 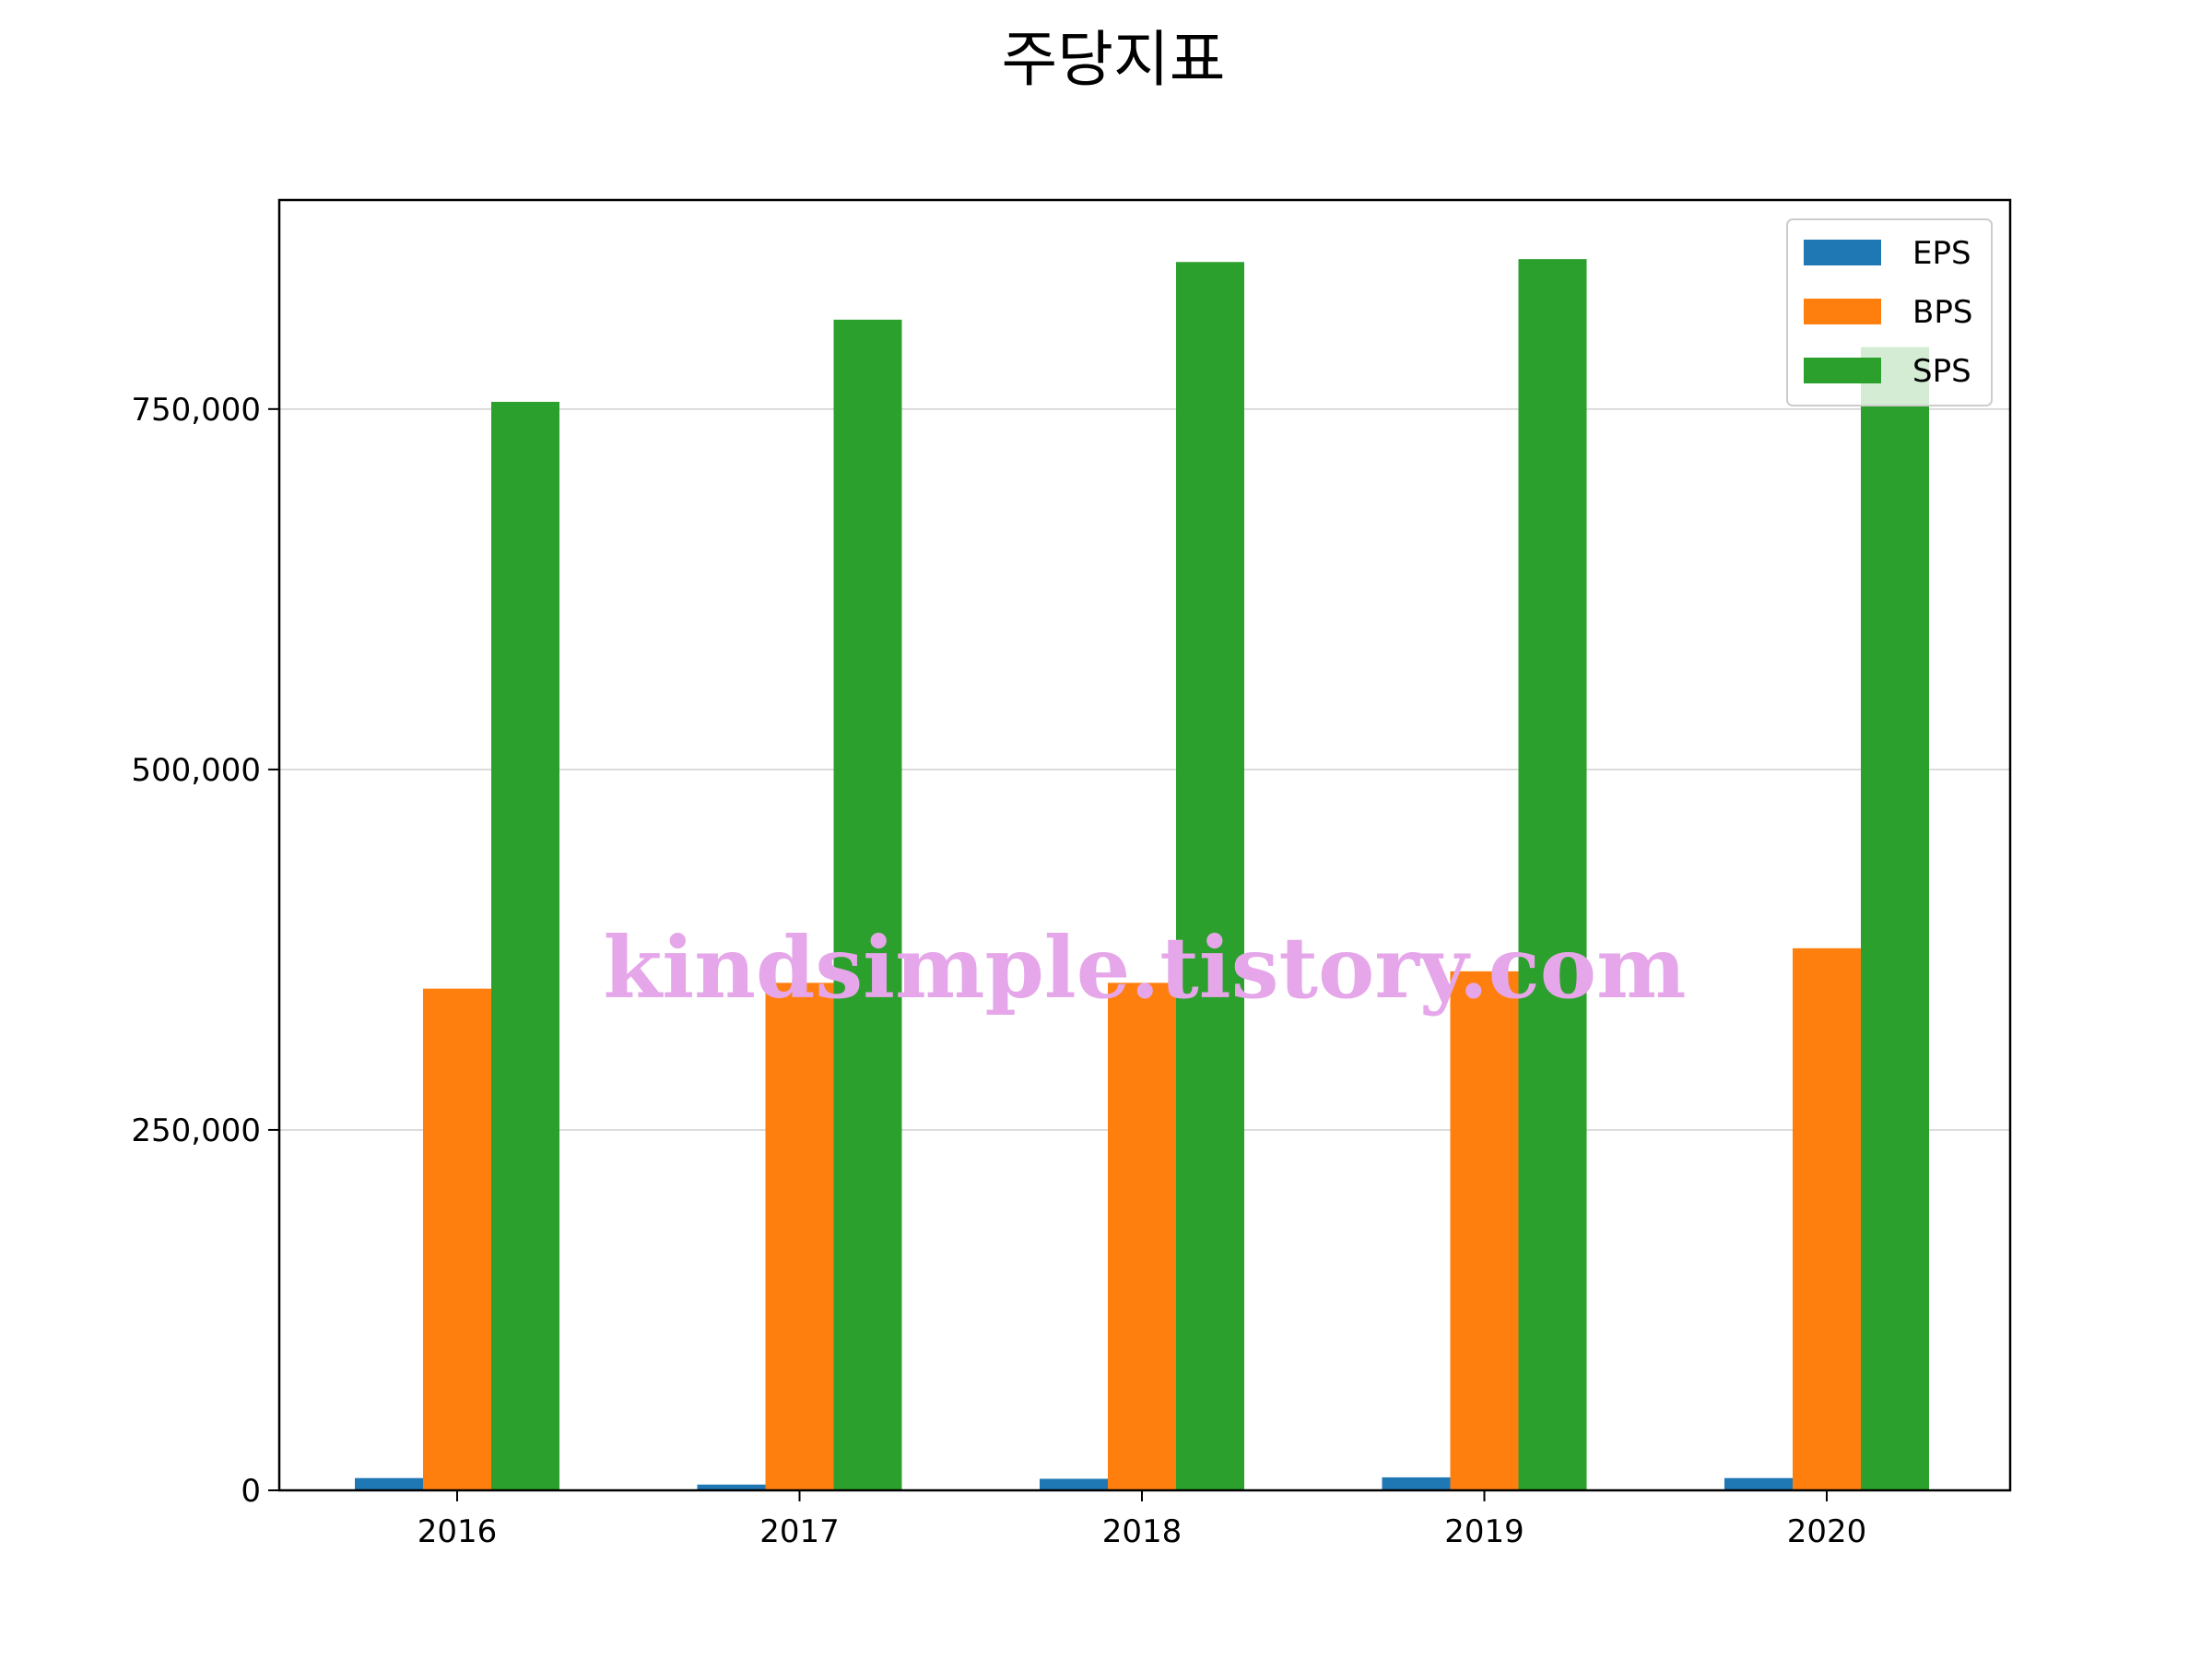 I want to click on bar-sps-2018, so click(x=1210, y=876).